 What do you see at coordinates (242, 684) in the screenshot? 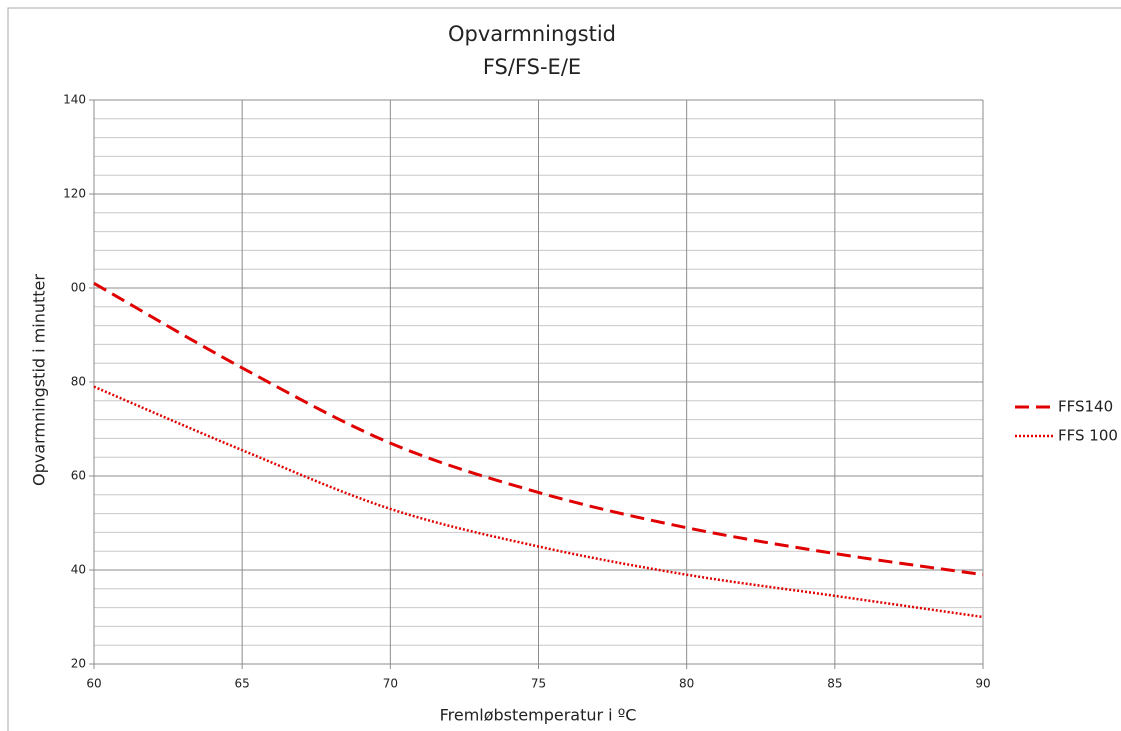
I see `x-tick-label: 65` at bounding box center [242, 684].